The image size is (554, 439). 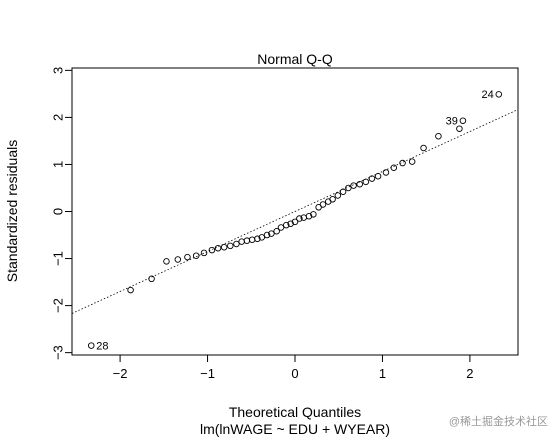 What do you see at coordinates (58, 352) in the screenshot?
I see `y-tick-label: −3` at bounding box center [58, 352].